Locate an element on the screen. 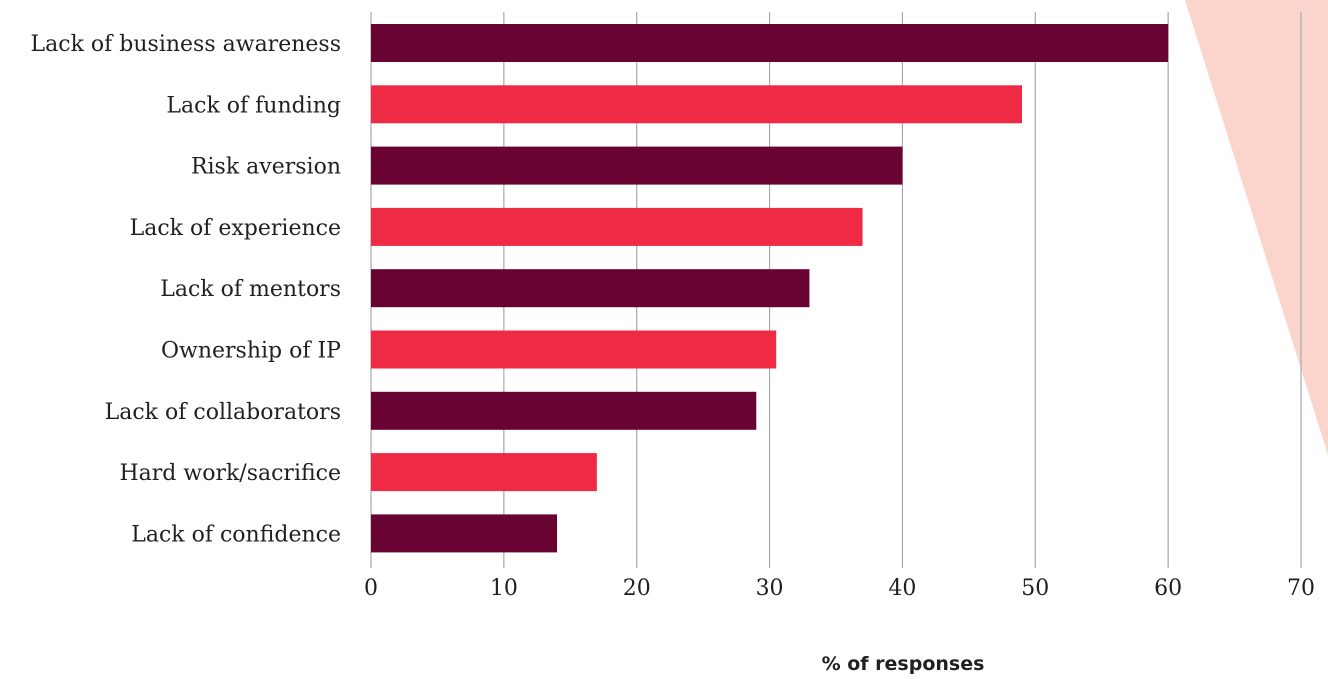 The height and width of the screenshot is (679, 1328). x-tick-label: 70 is located at coordinates (1301, 588).